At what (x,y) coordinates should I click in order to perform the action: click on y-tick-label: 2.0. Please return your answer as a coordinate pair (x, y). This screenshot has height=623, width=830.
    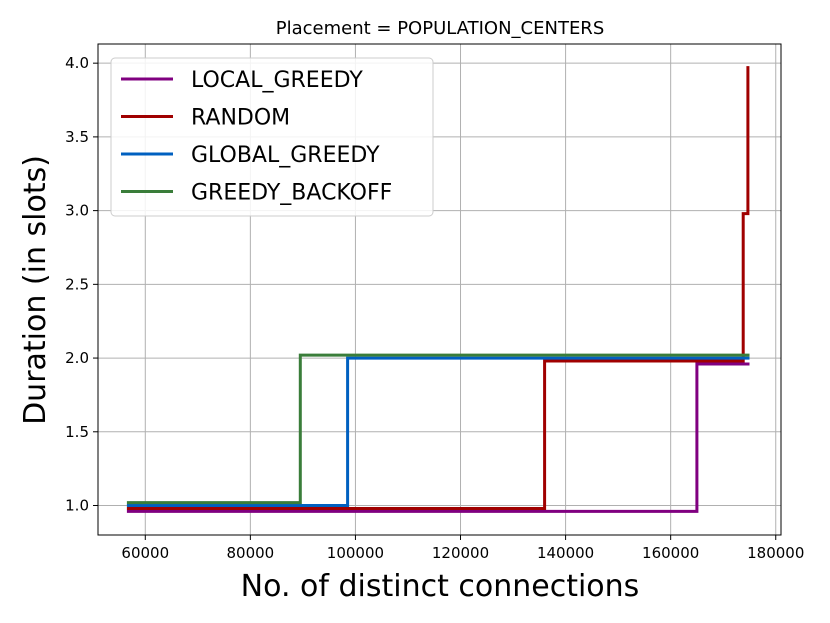
    Looking at the image, I should click on (77, 358).